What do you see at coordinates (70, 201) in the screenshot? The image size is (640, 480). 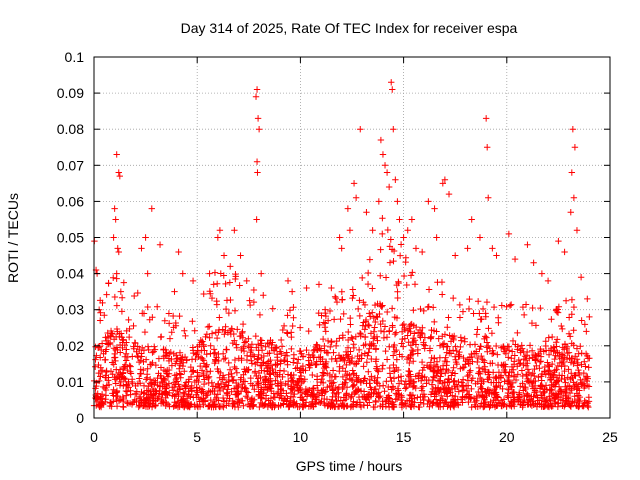 I see `y-tick-label: 0.06` at bounding box center [70, 201].